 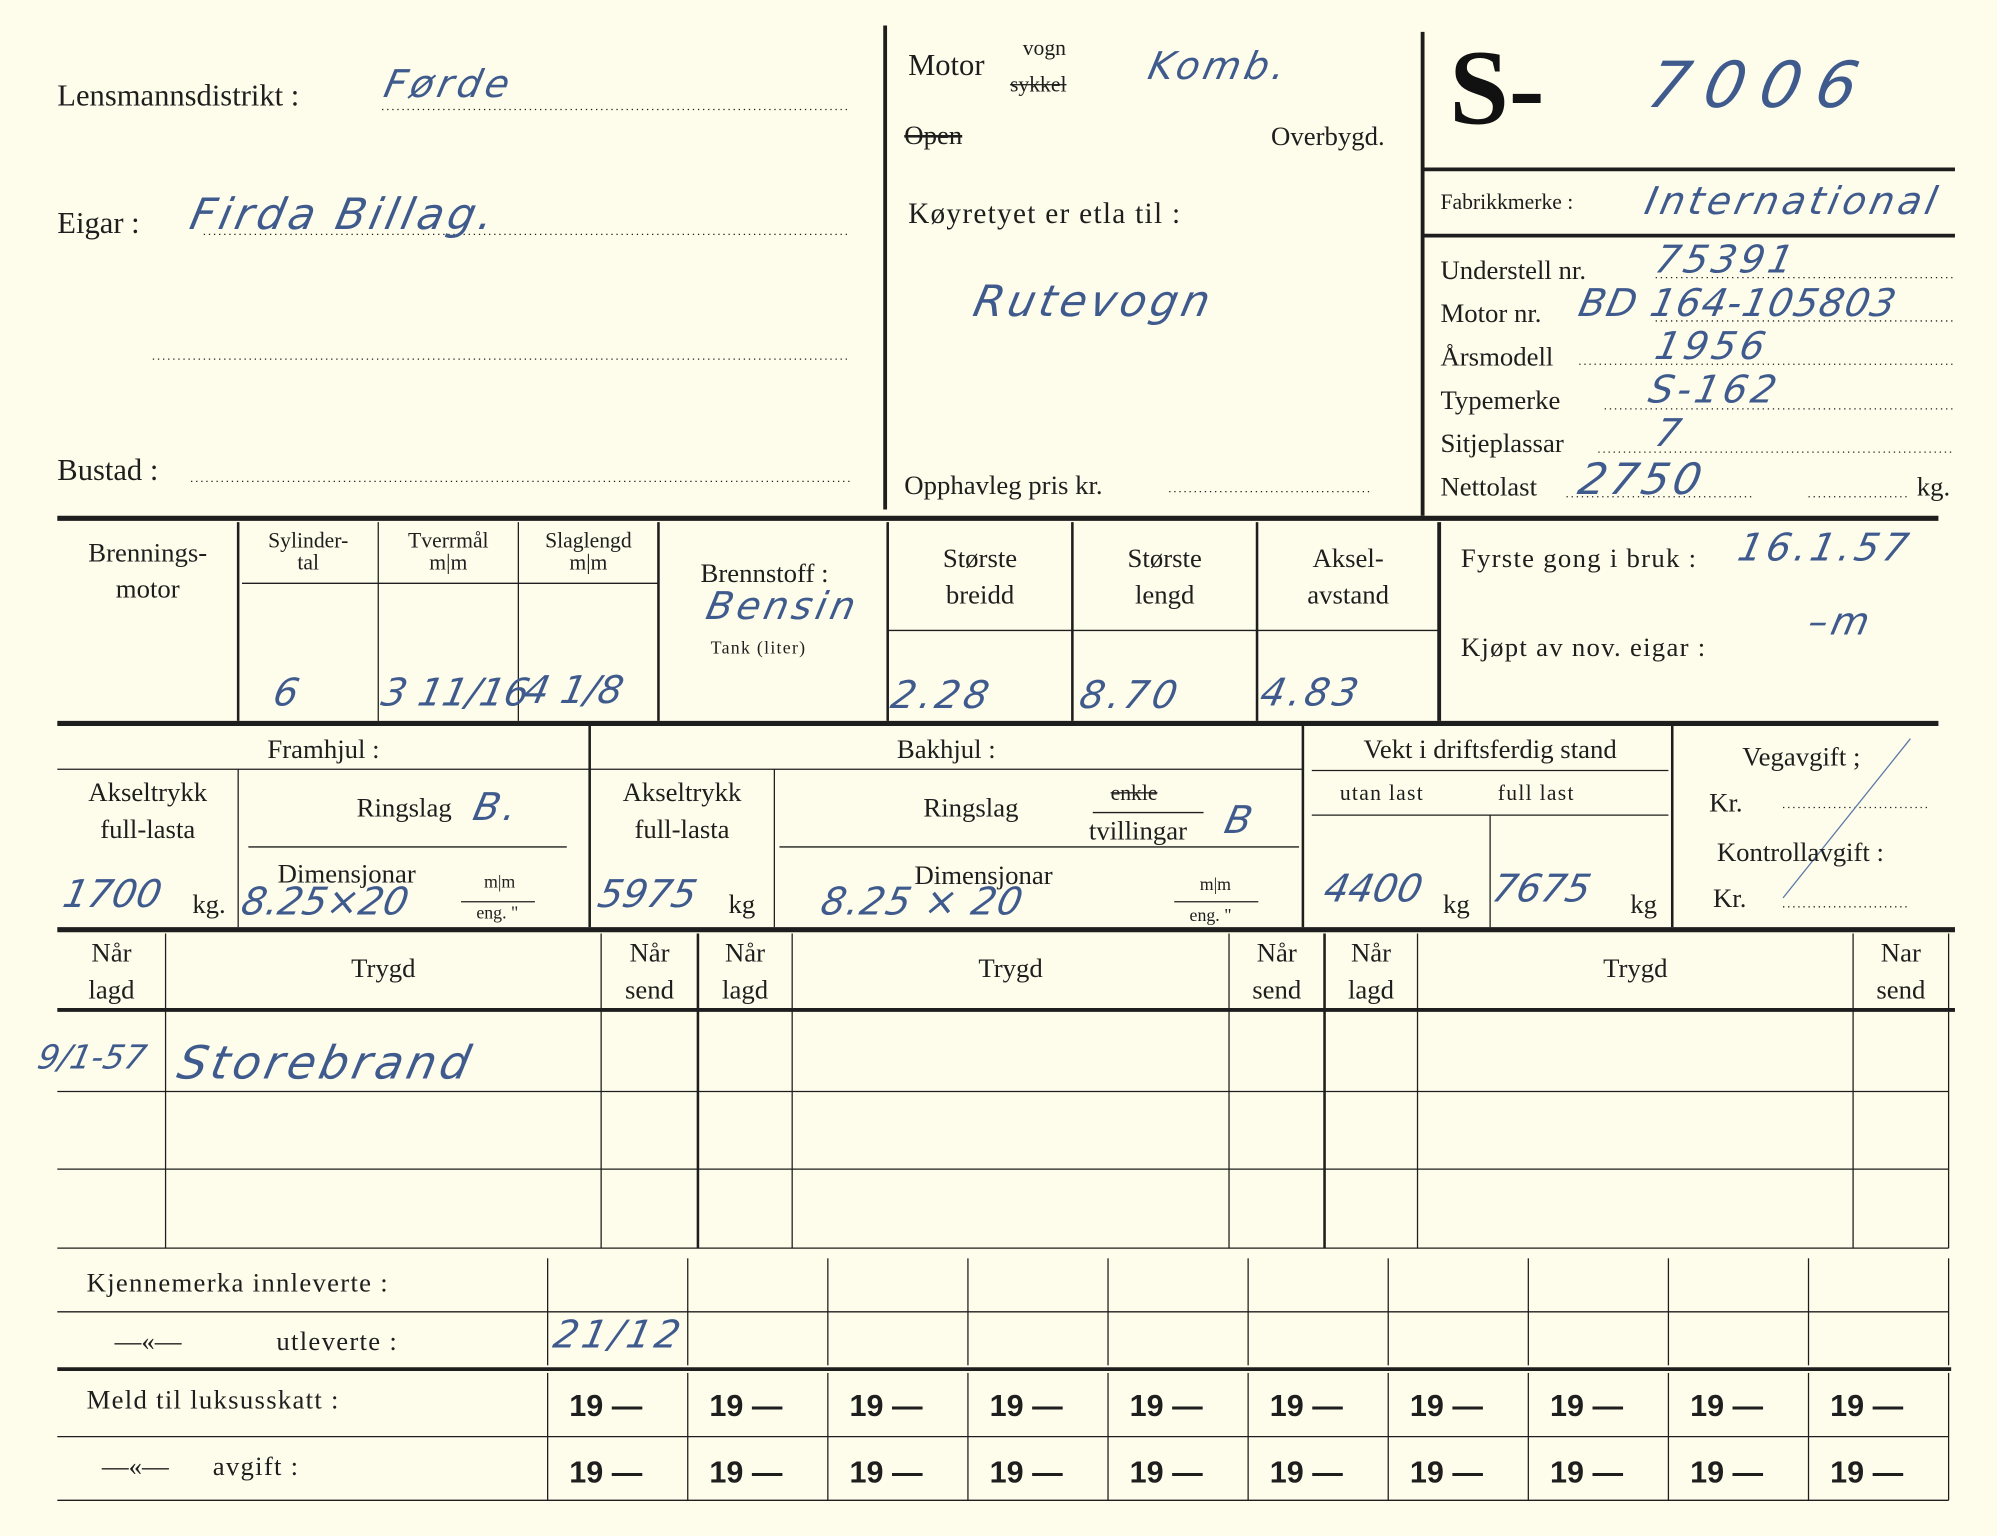 What do you see at coordinates (1500, 400) in the screenshot?
I see `type-label: Typemerke` at bounding box center [1500, 400].